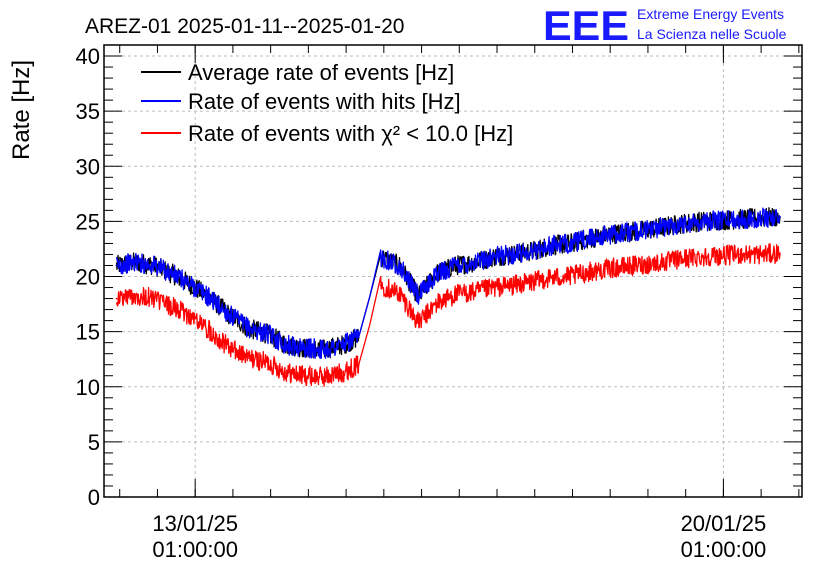 This screenshot has width=836, height=577. Describe the element at coordinates (321, 72) in the screenshot. I see `legend-label: Average rate of events [Hz]` at that location.